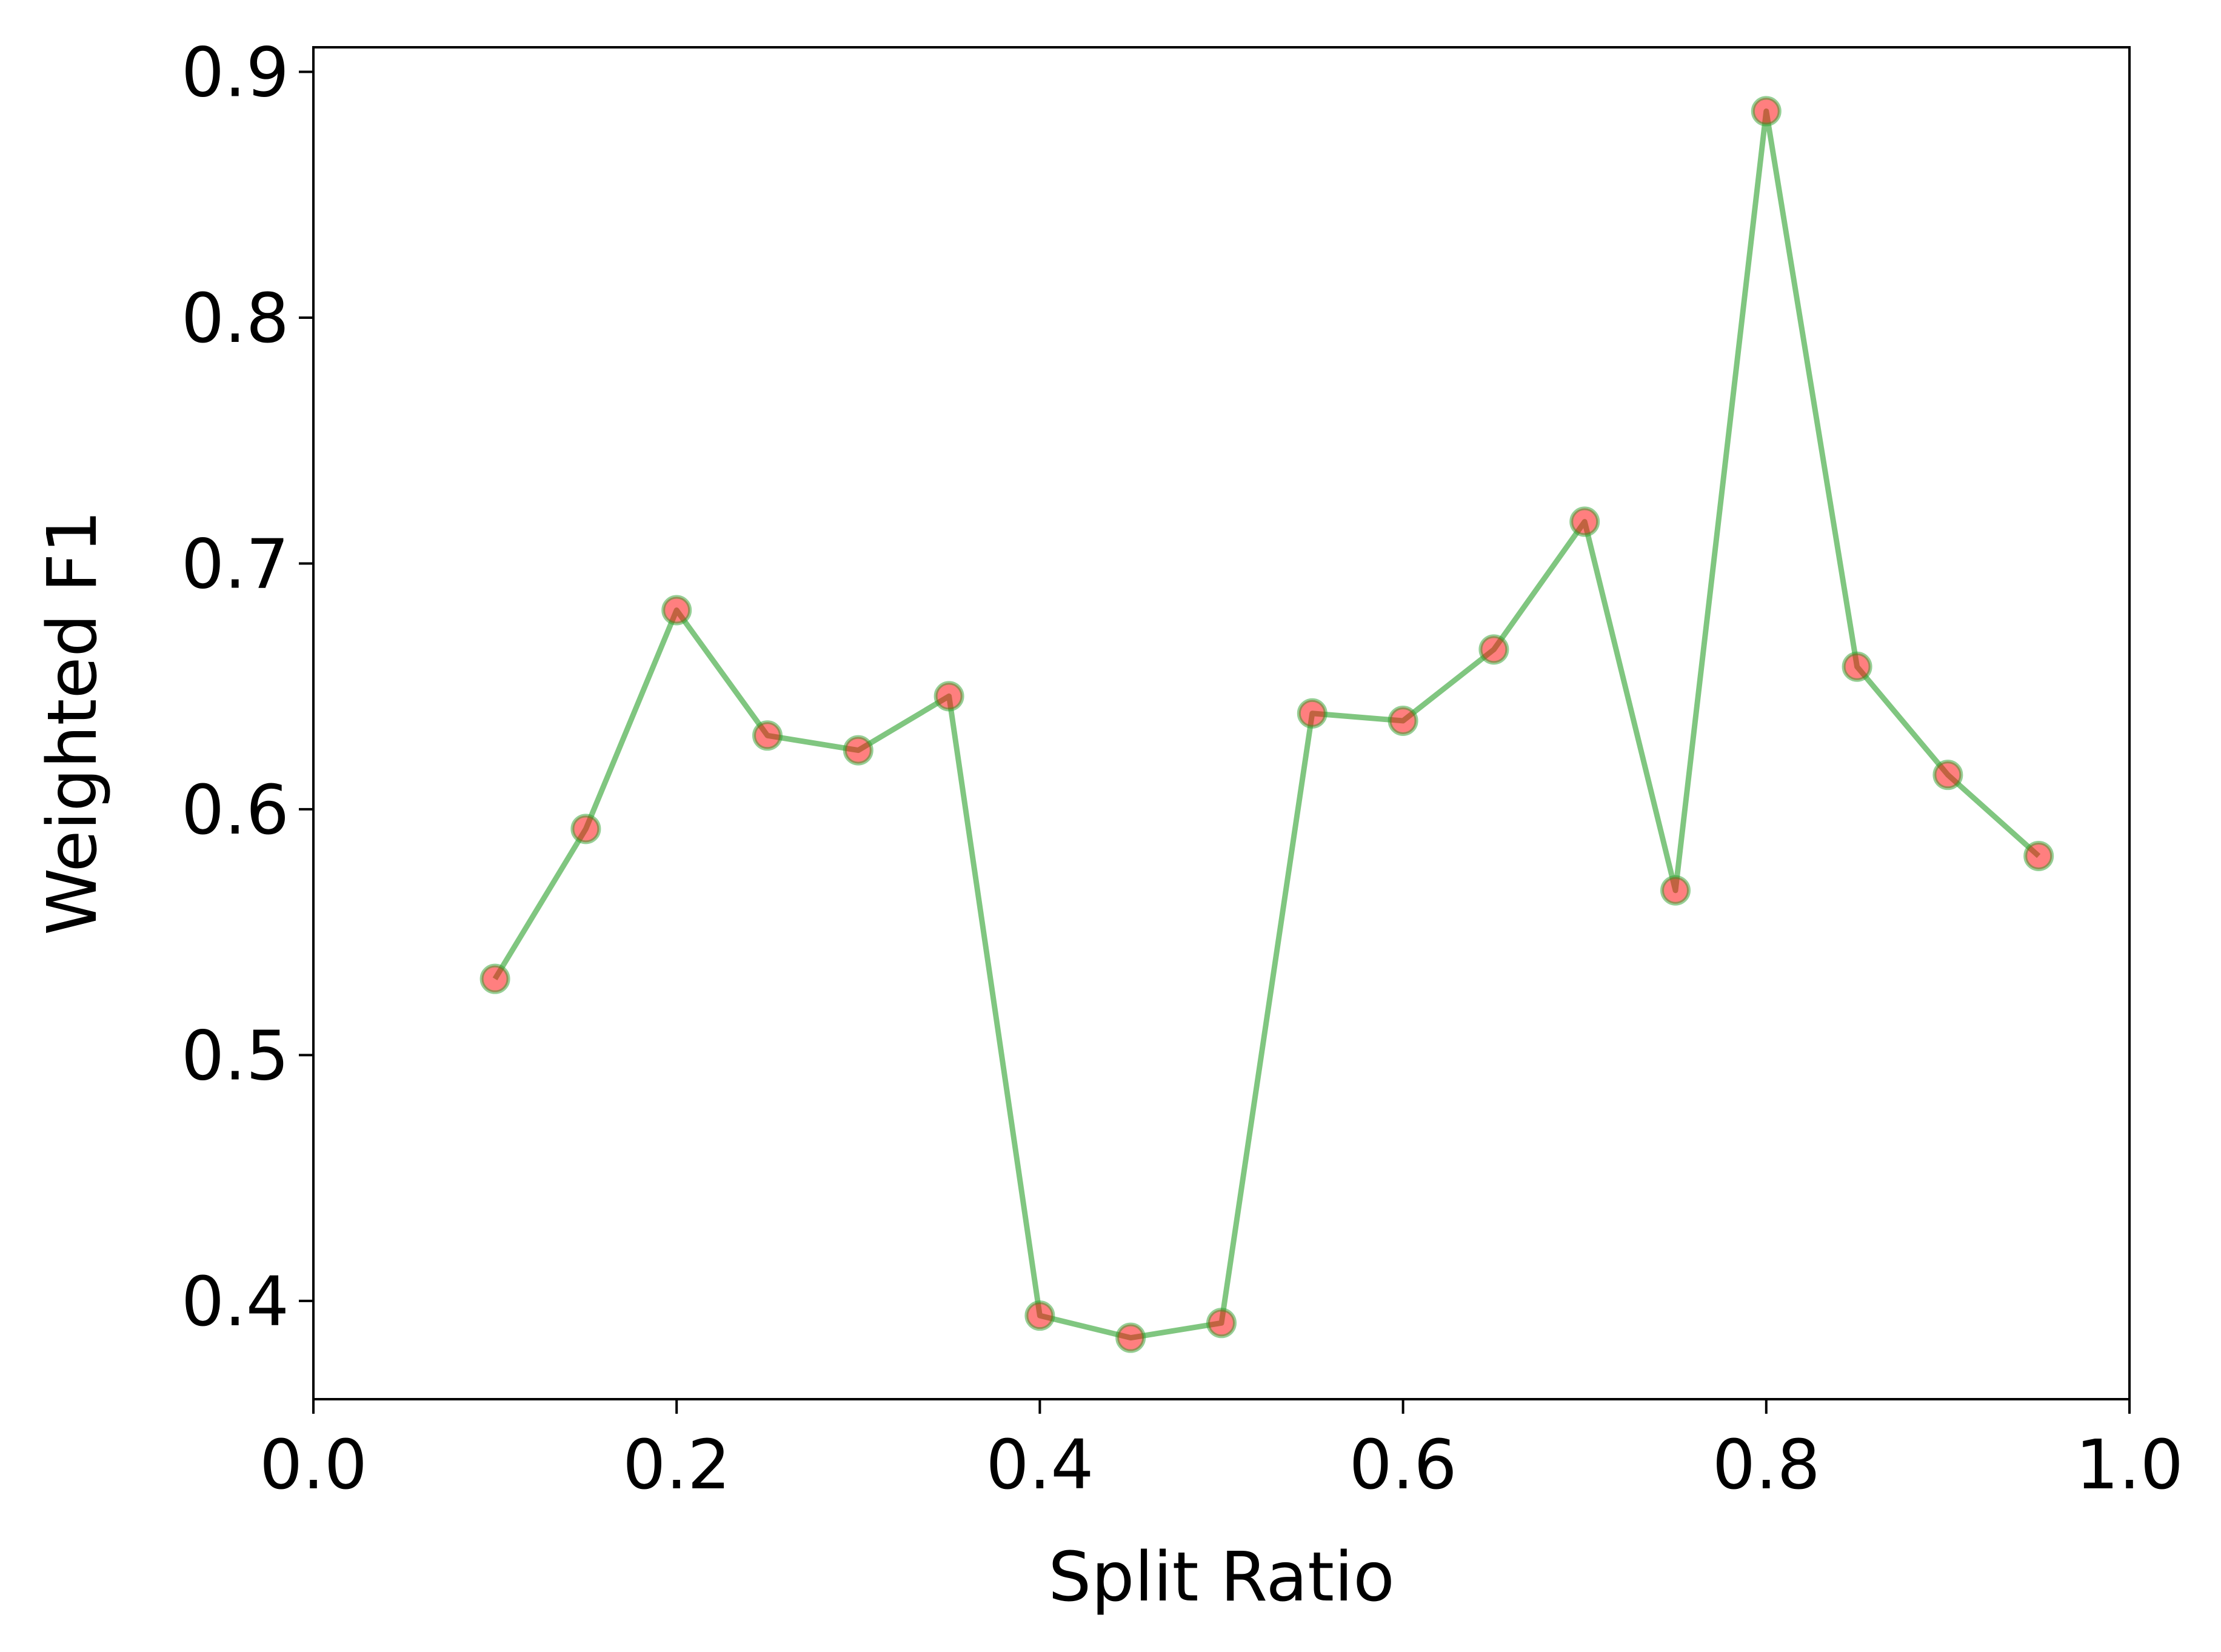 The width and height of the screenshot is (2221, 1652). Describe the element at coordinates (1766, 1465) in the screenshot. I see `x-tick-label: 0.8` at that location.